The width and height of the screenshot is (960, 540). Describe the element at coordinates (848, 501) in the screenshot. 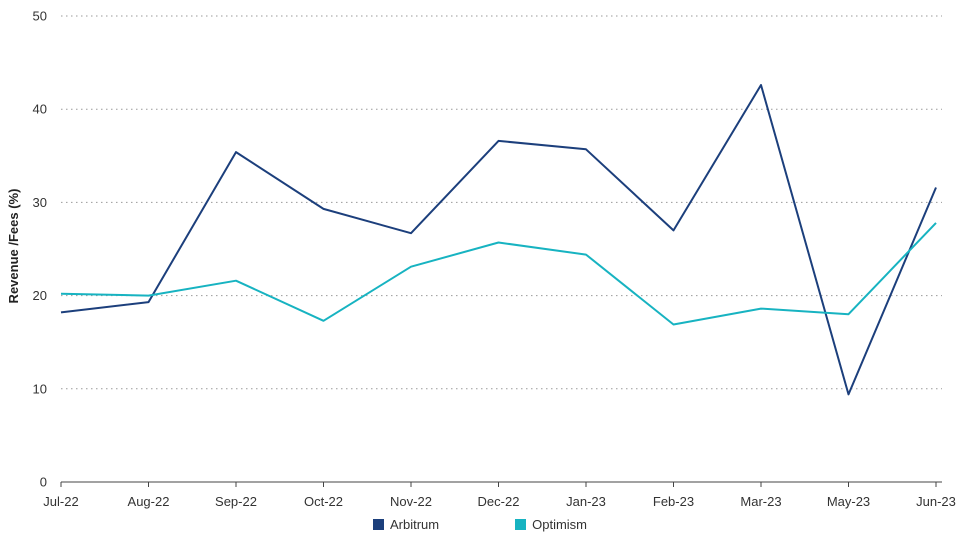

I see `x-tick-label: May-23` at that location.